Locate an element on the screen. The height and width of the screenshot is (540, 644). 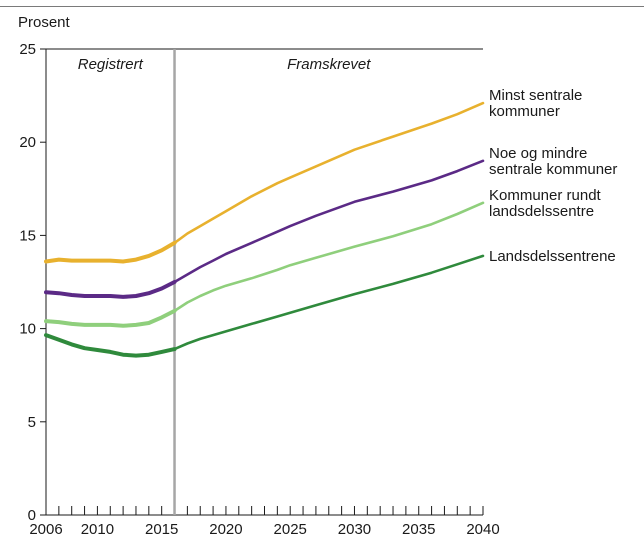
y-tick-label: 15 is located at coordinates (27, 235).